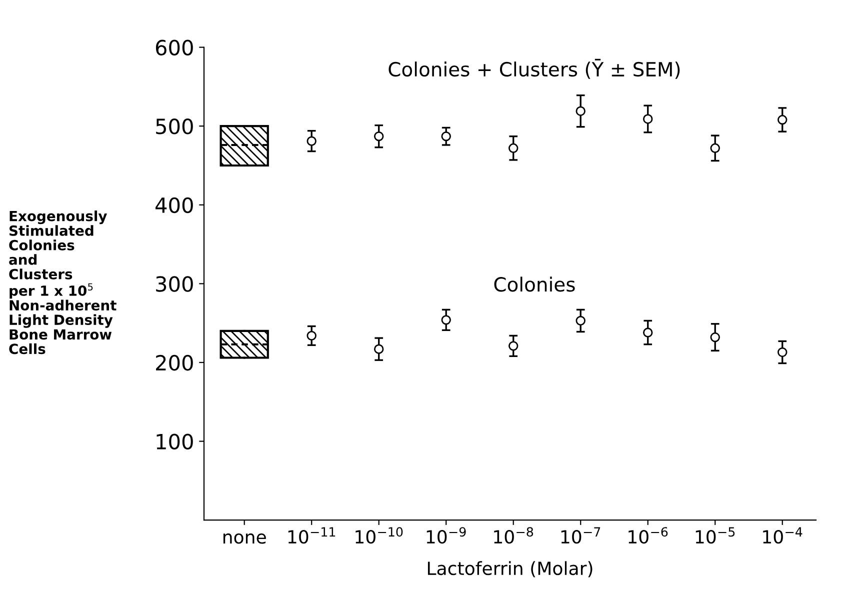 This screenshot has height=591, width=850. I want to click on x-tick-label: 10$^{−11}$, so click(312, 535).